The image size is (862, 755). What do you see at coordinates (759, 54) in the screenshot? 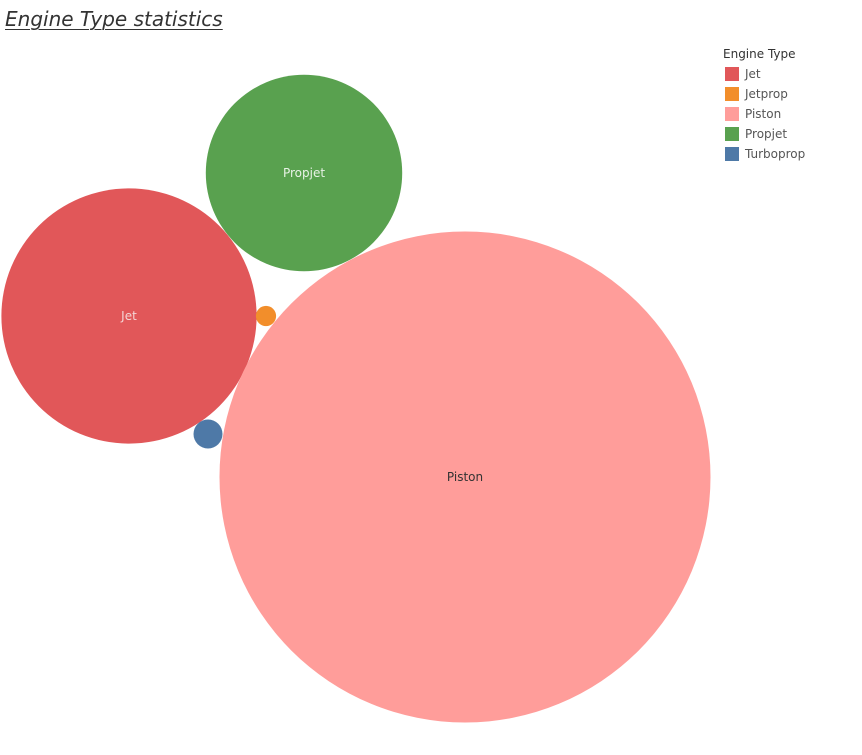
I see `legend-title: Engine Type` at bounding box center [759, 54].